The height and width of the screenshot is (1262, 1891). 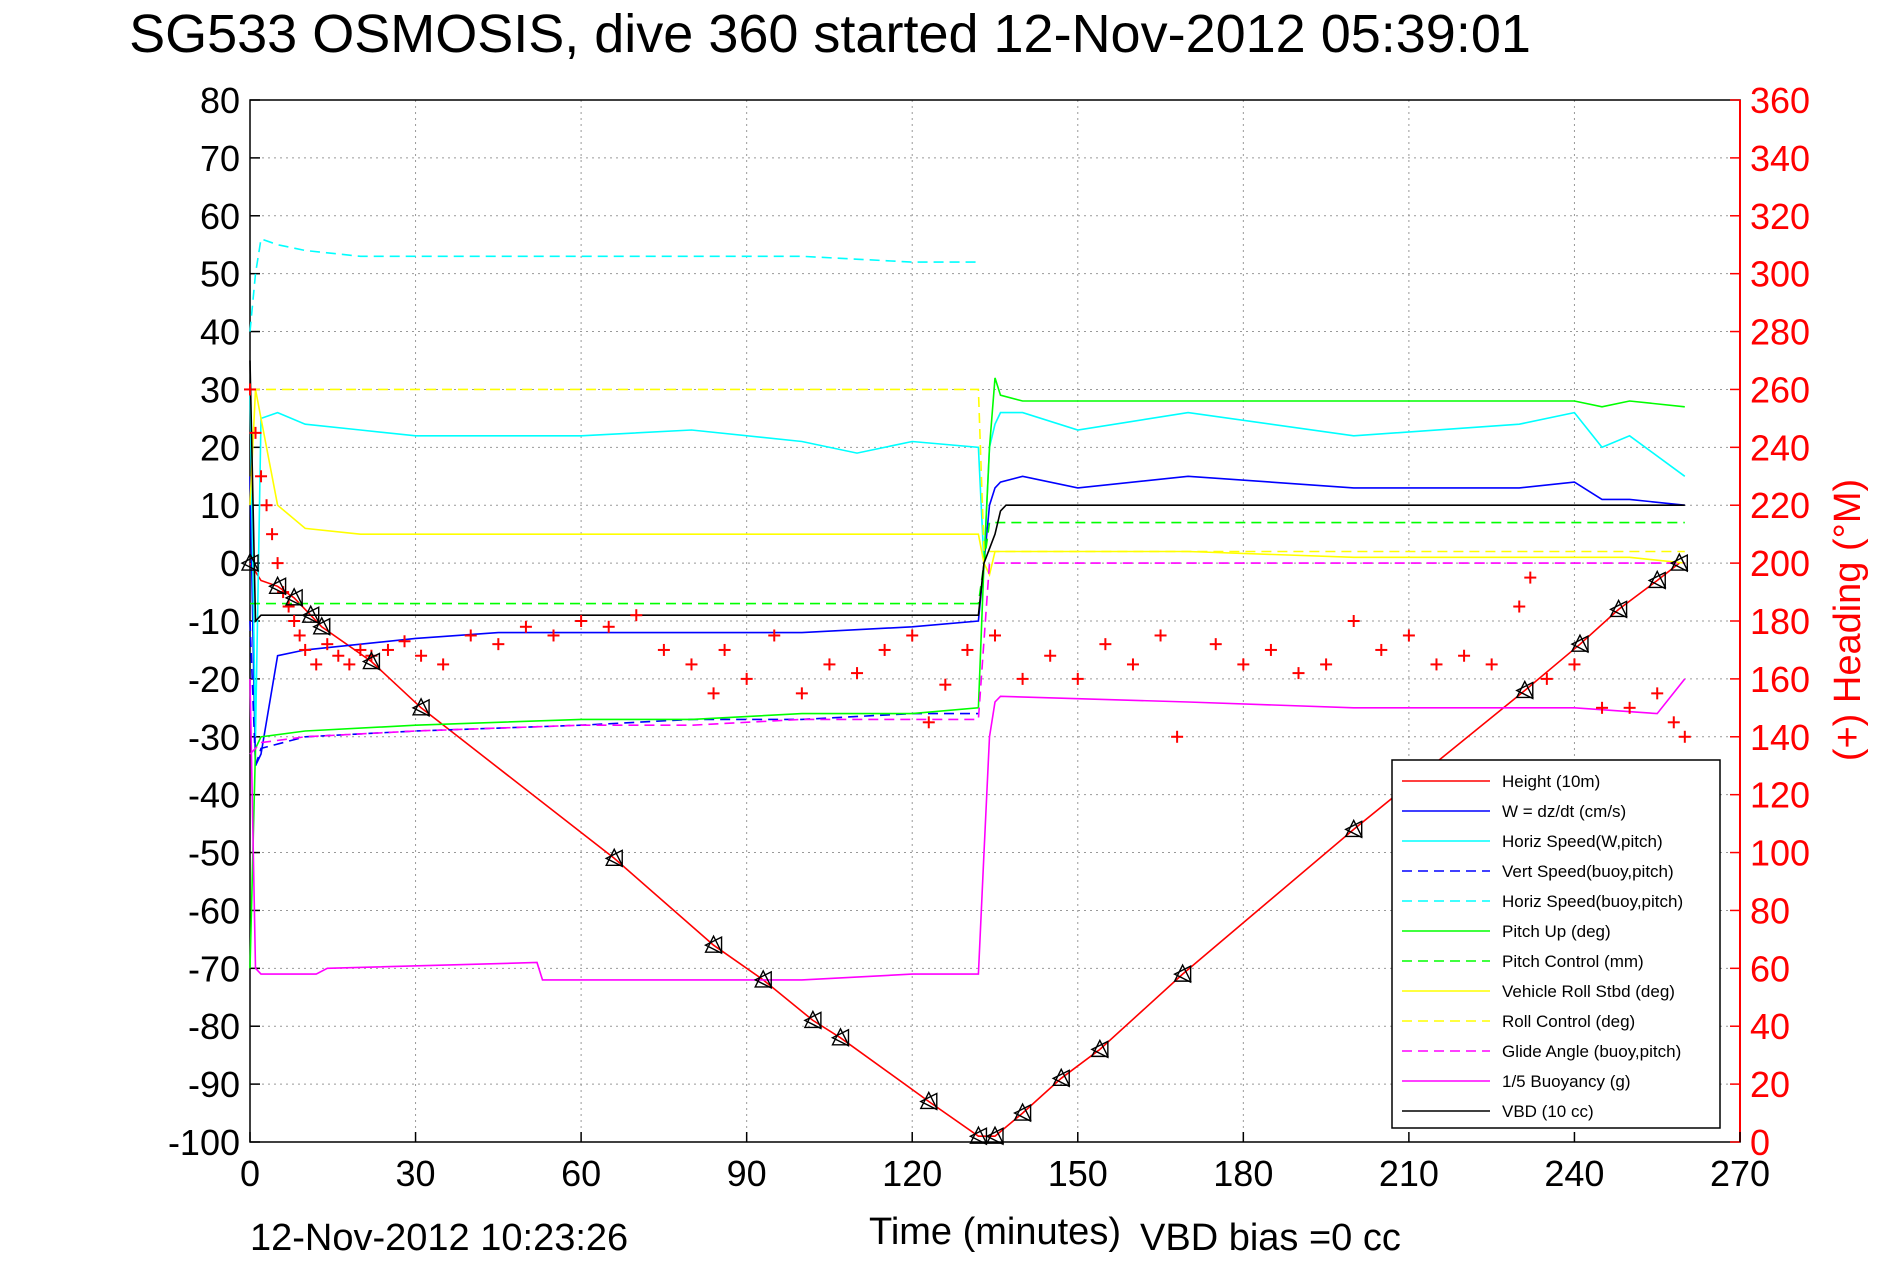 What do you see at coordinates (416, 1173) in the screenshot?
I see `x-tick-label: 30` at bounding box center [416, 1173].